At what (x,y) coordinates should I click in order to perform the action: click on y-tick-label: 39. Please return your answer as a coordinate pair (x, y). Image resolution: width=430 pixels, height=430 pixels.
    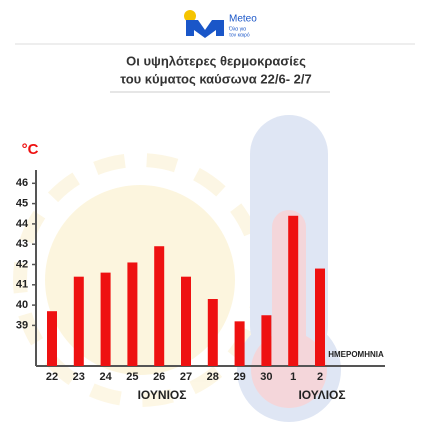
    Looking at the image, I should click on (22, 325).